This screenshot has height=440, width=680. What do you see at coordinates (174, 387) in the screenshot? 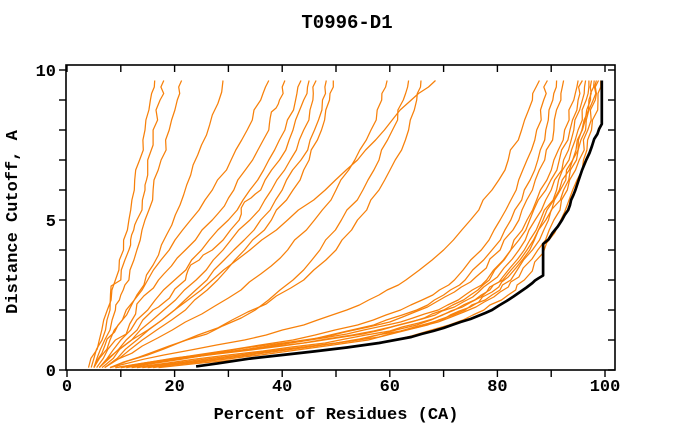
I see `x-tick-label: 20` at bounding box center [174, 387].